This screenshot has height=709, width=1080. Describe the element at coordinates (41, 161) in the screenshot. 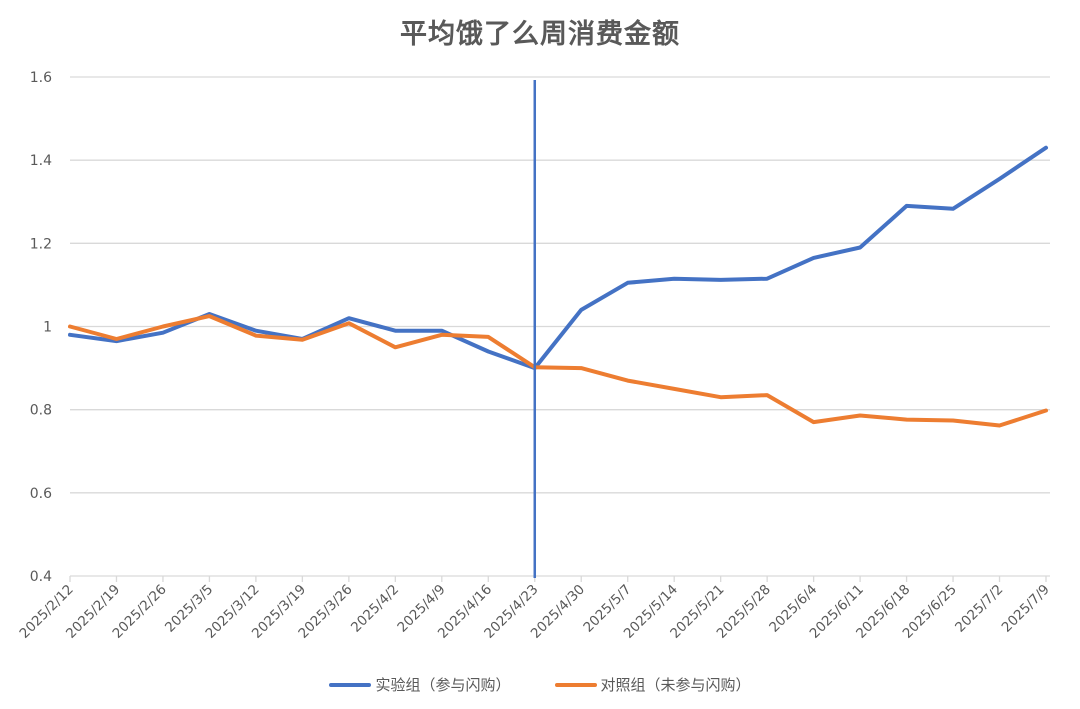

I see `y-tick-label: 1.4` at that location.